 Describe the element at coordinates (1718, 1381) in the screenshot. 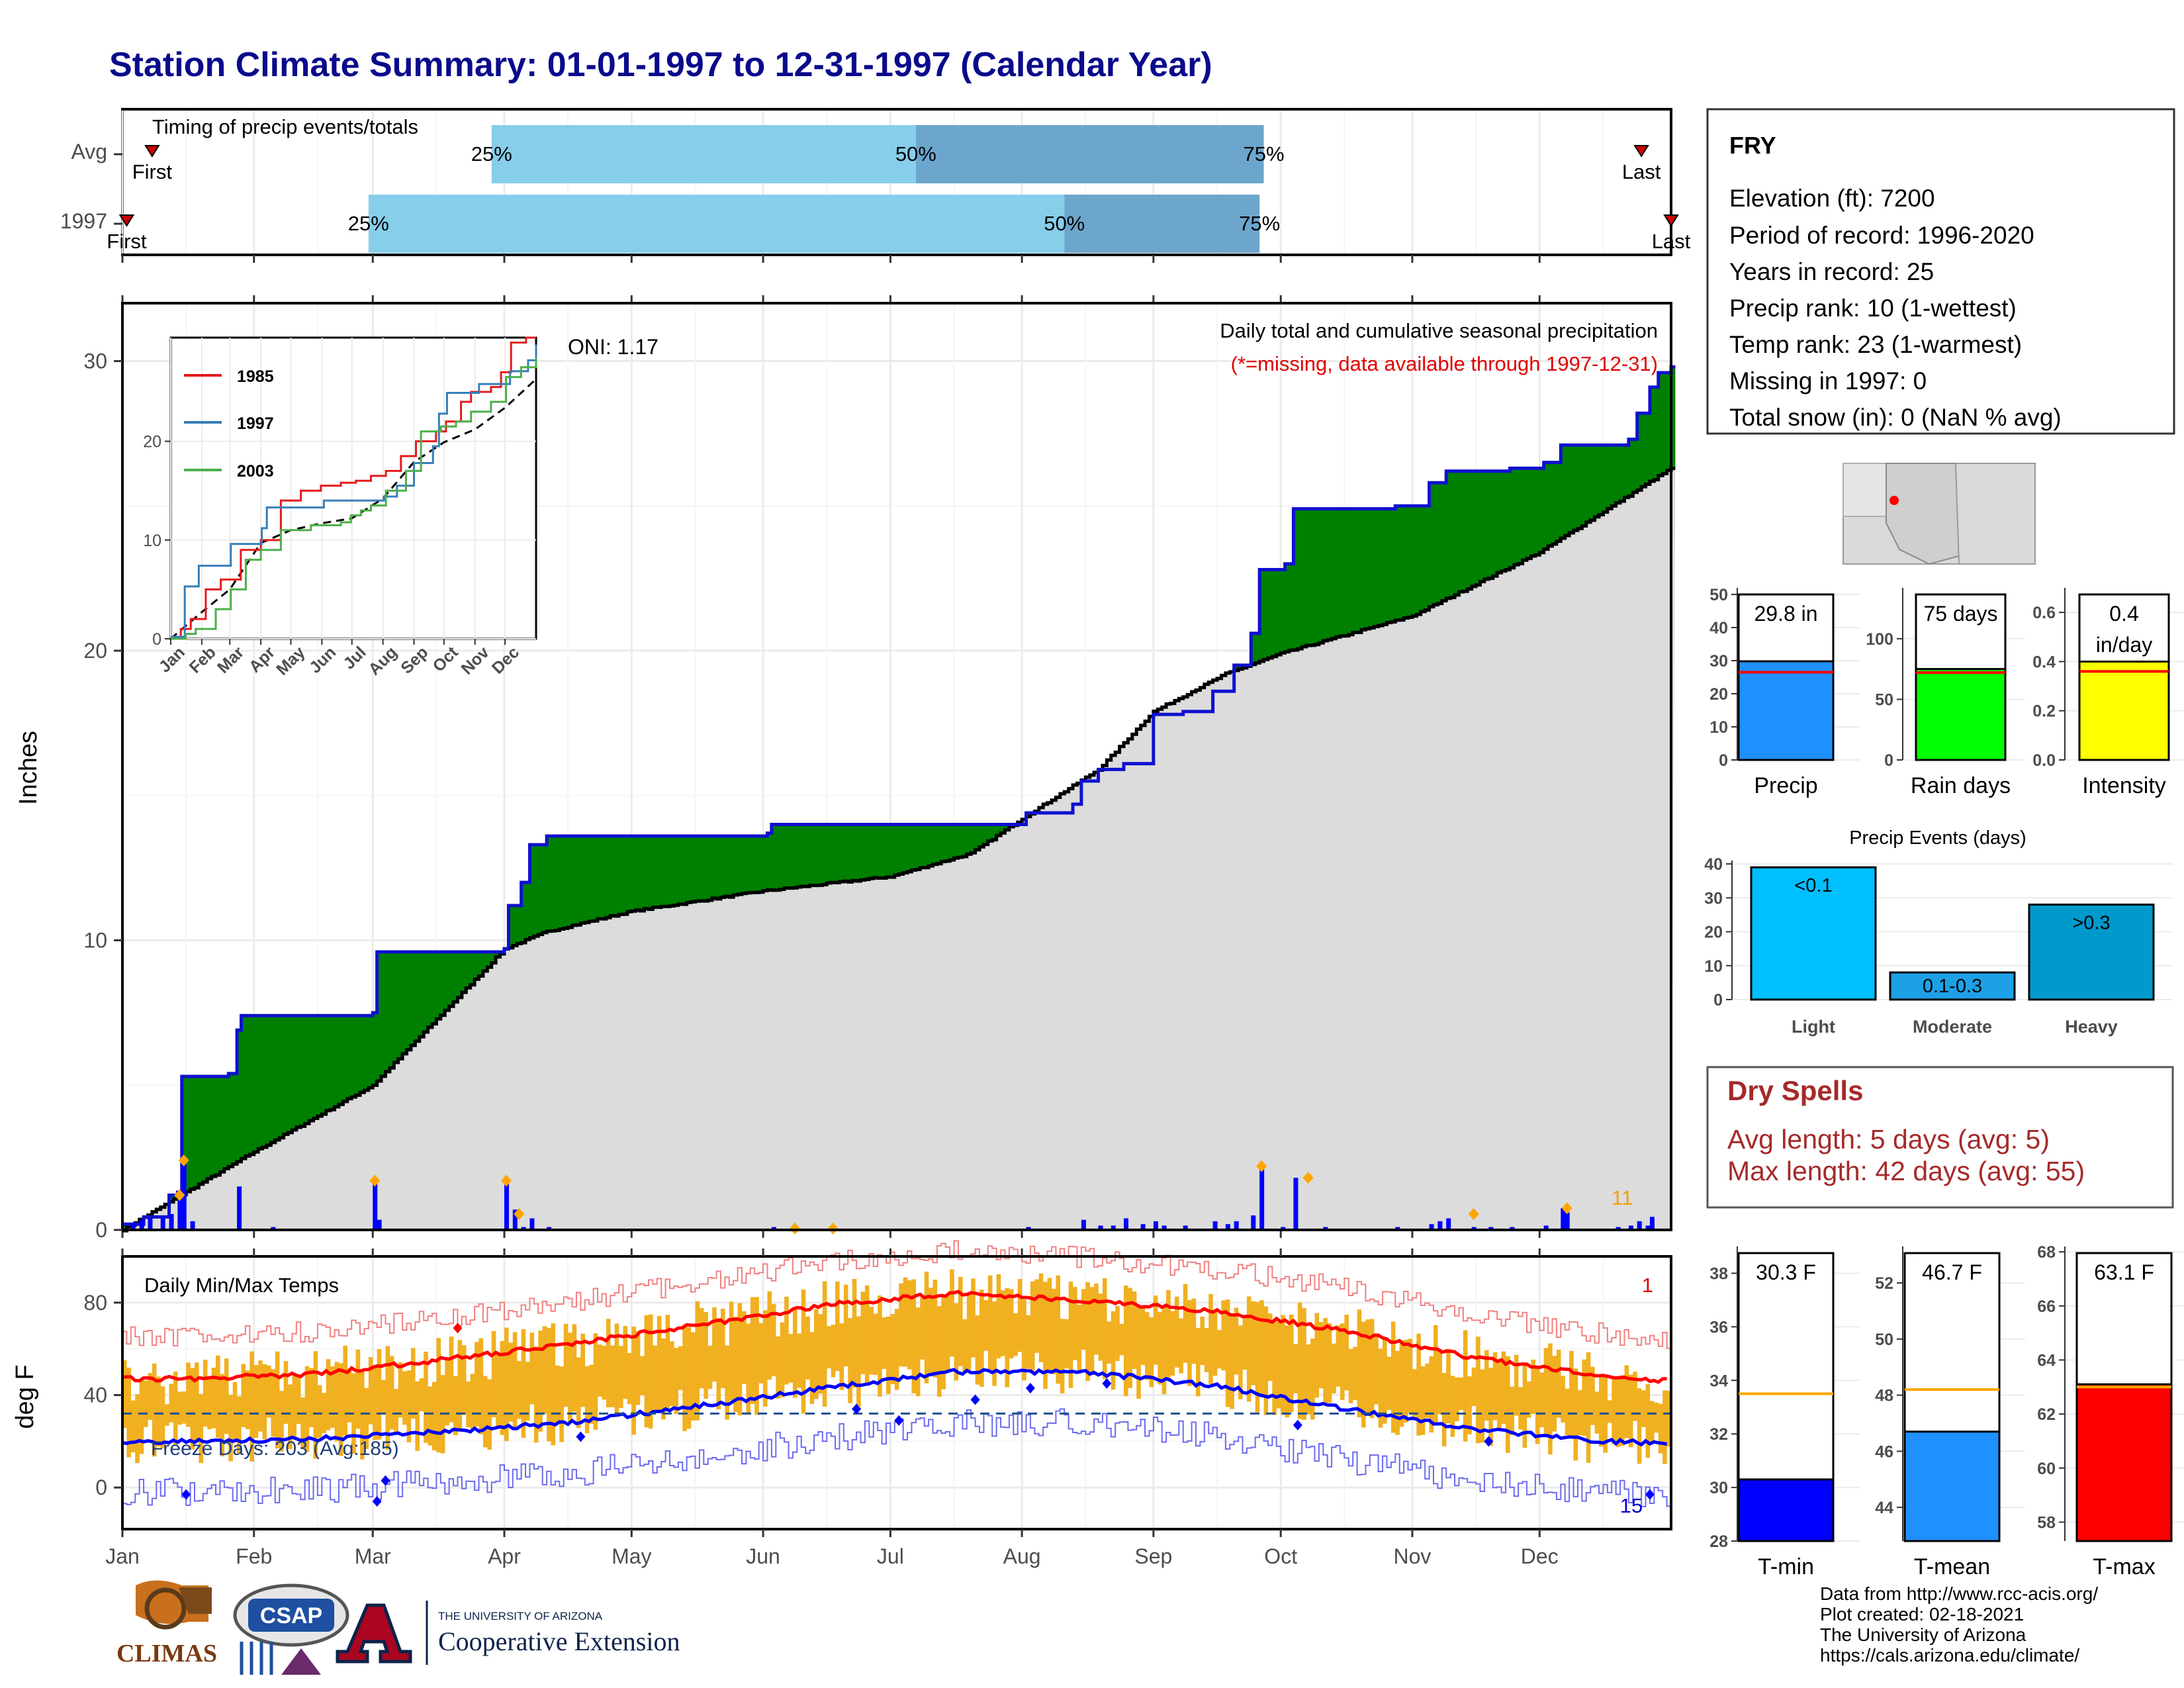

I see `summary-y-tick-label: 34` at that location.